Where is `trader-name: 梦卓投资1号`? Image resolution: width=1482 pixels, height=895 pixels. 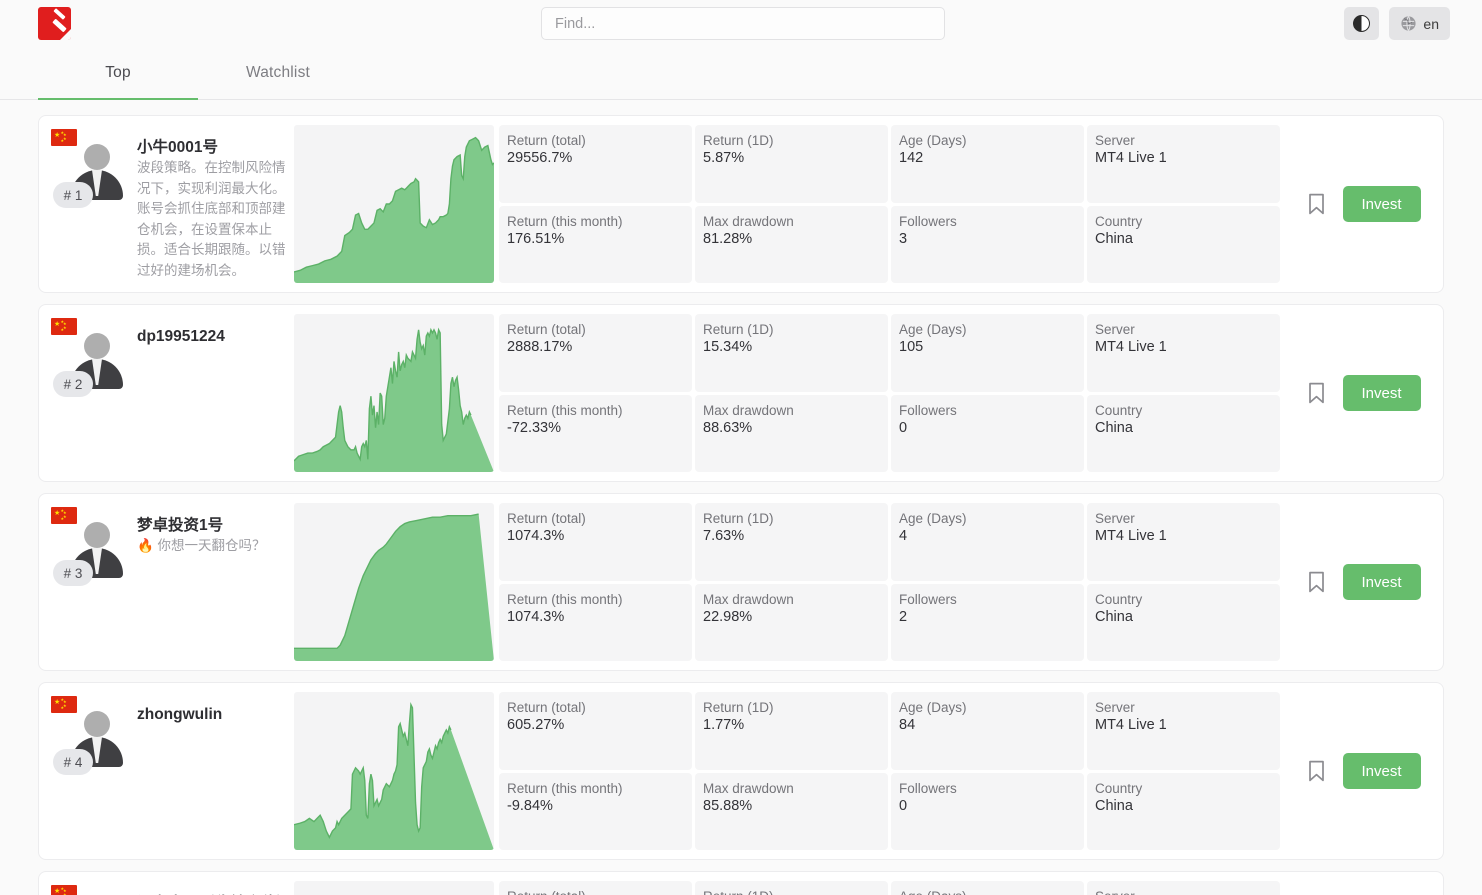 trader-name: 梦卓投资1号 is located at coordinates (180, 525).